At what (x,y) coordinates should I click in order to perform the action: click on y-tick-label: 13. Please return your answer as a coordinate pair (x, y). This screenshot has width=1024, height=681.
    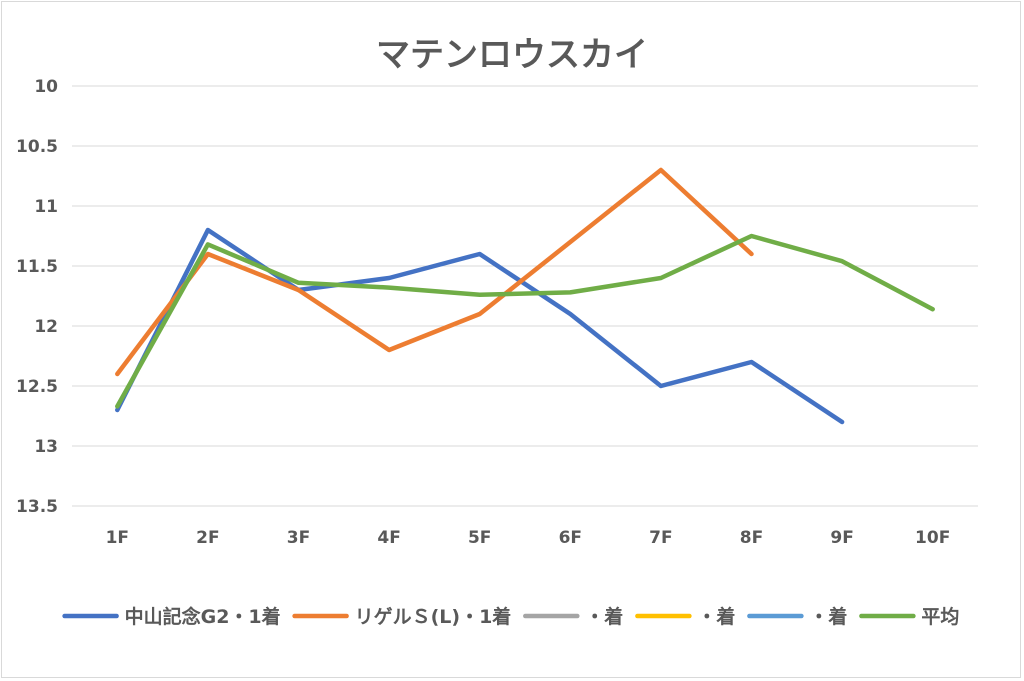
    Looking at the image, I should click on (46, 447).